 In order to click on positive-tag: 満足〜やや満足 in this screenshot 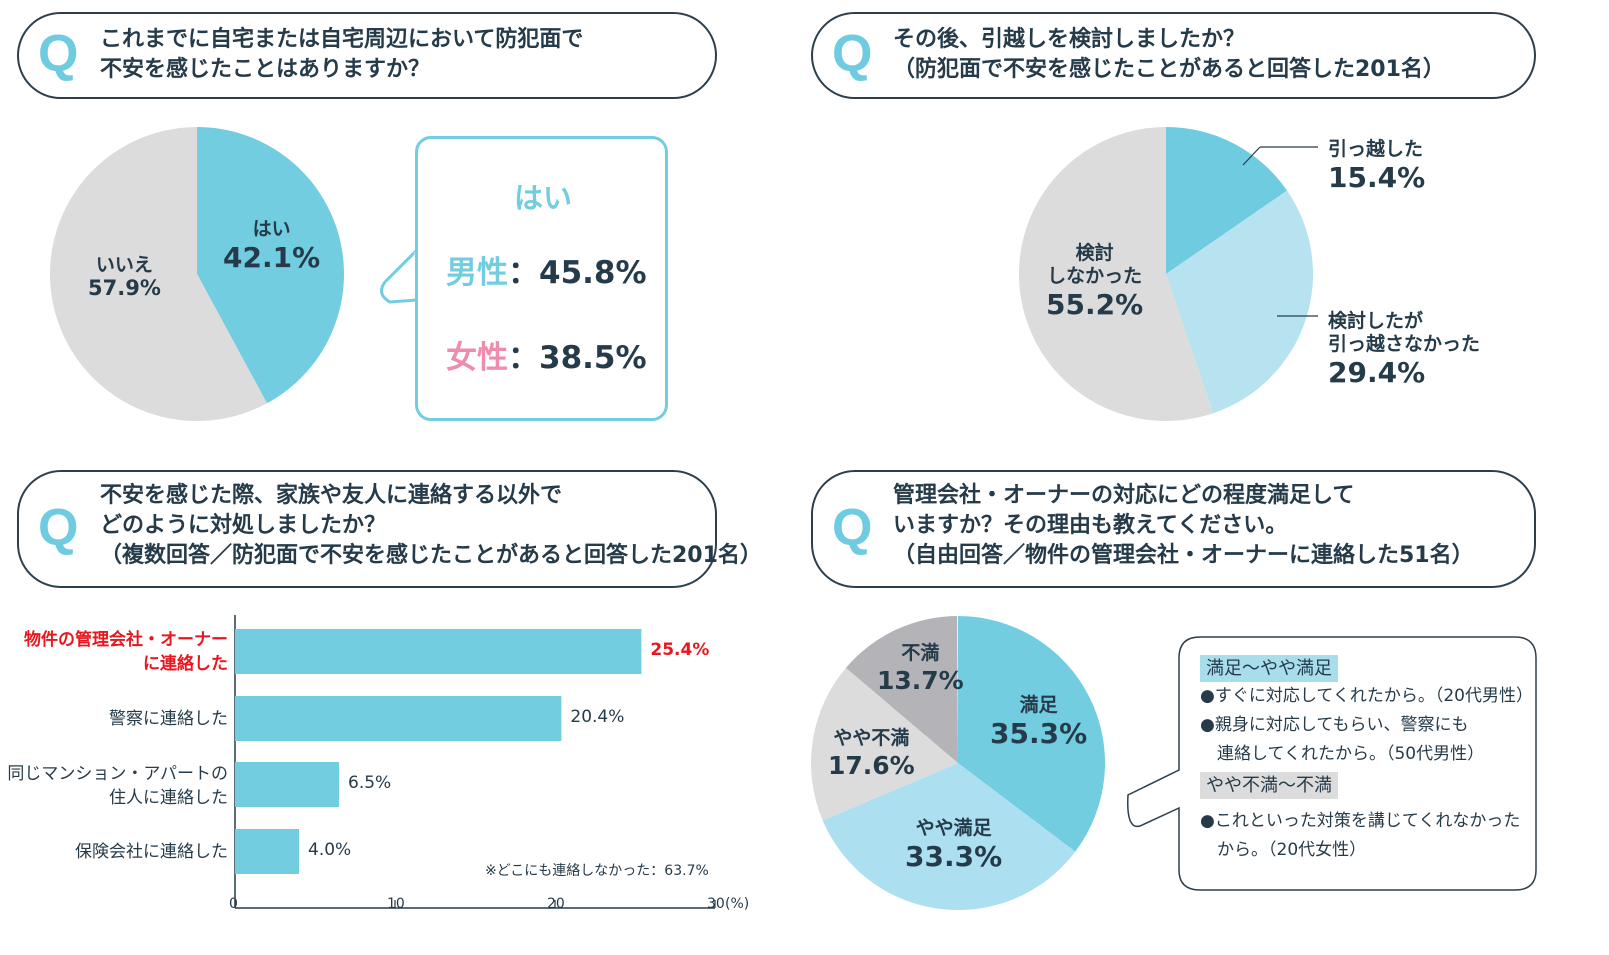, I will do `click(1269, 668)`.